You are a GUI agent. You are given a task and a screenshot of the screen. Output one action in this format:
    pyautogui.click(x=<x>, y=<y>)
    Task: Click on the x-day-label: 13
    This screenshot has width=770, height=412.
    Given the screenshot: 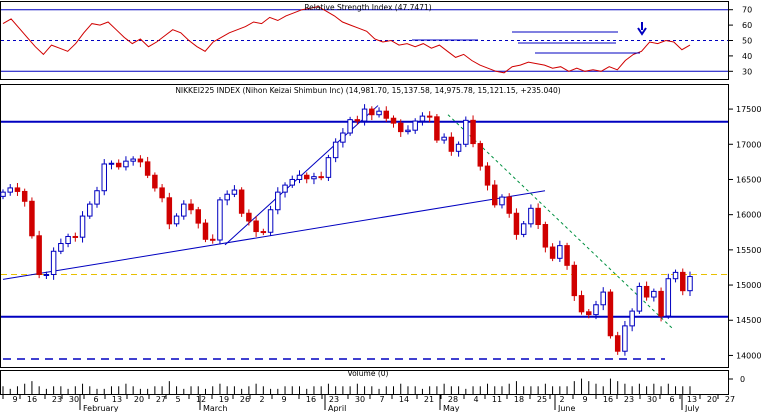 What is the action you would take?
    pyautogui.click(x=117, y=399)
    